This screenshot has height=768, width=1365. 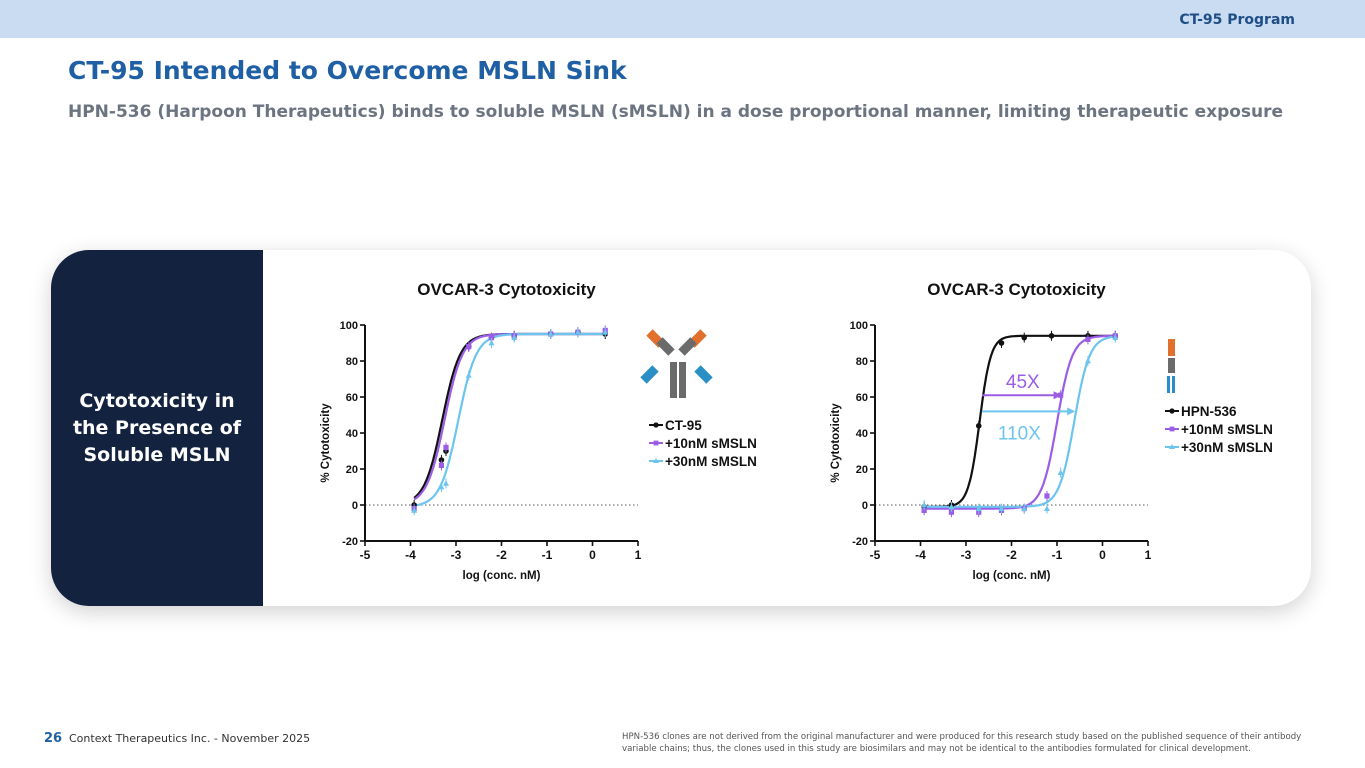 I want to click on annotation-label: 110X, so click(x=1019, y=433).